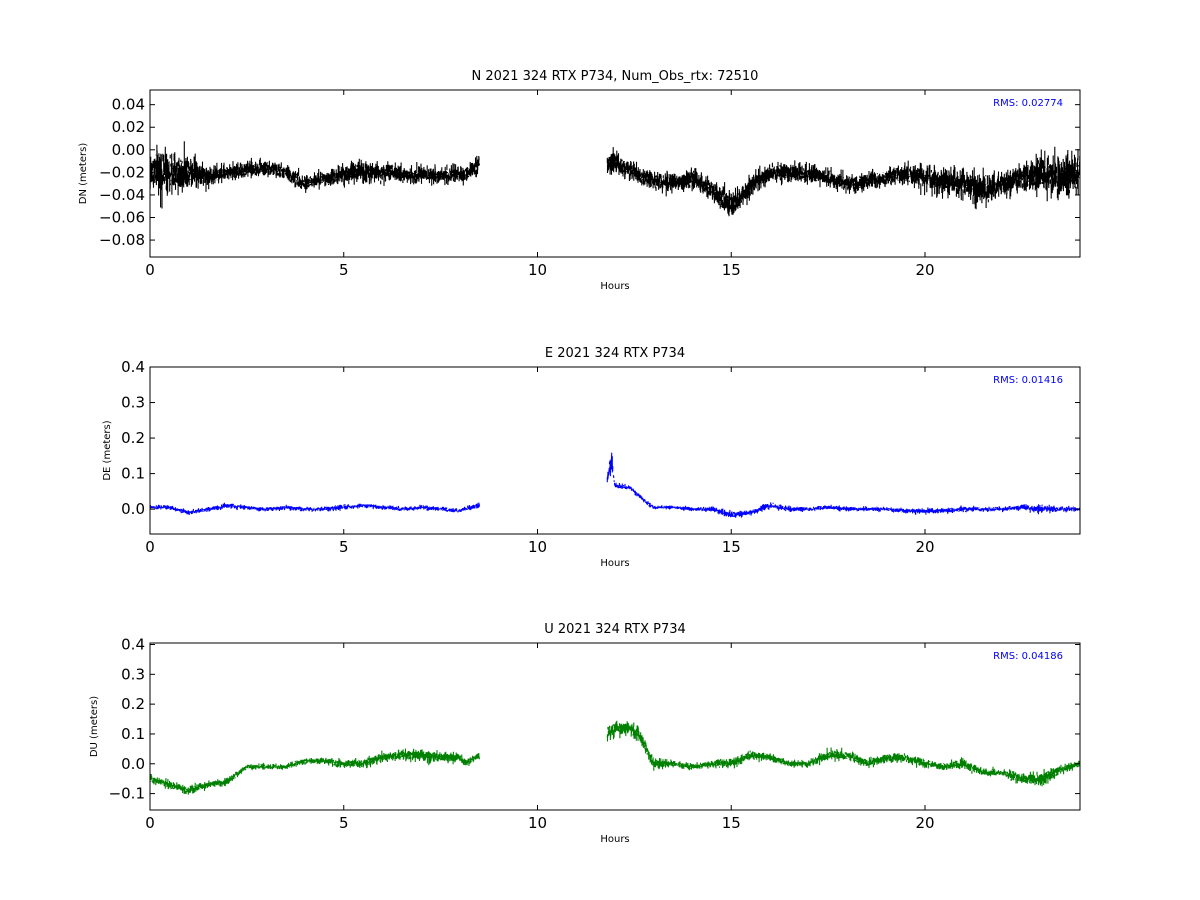  Describe the element at coordinates (107, 450) in the screenshot. I see `east-ylabel: DE (meters)` at that location.